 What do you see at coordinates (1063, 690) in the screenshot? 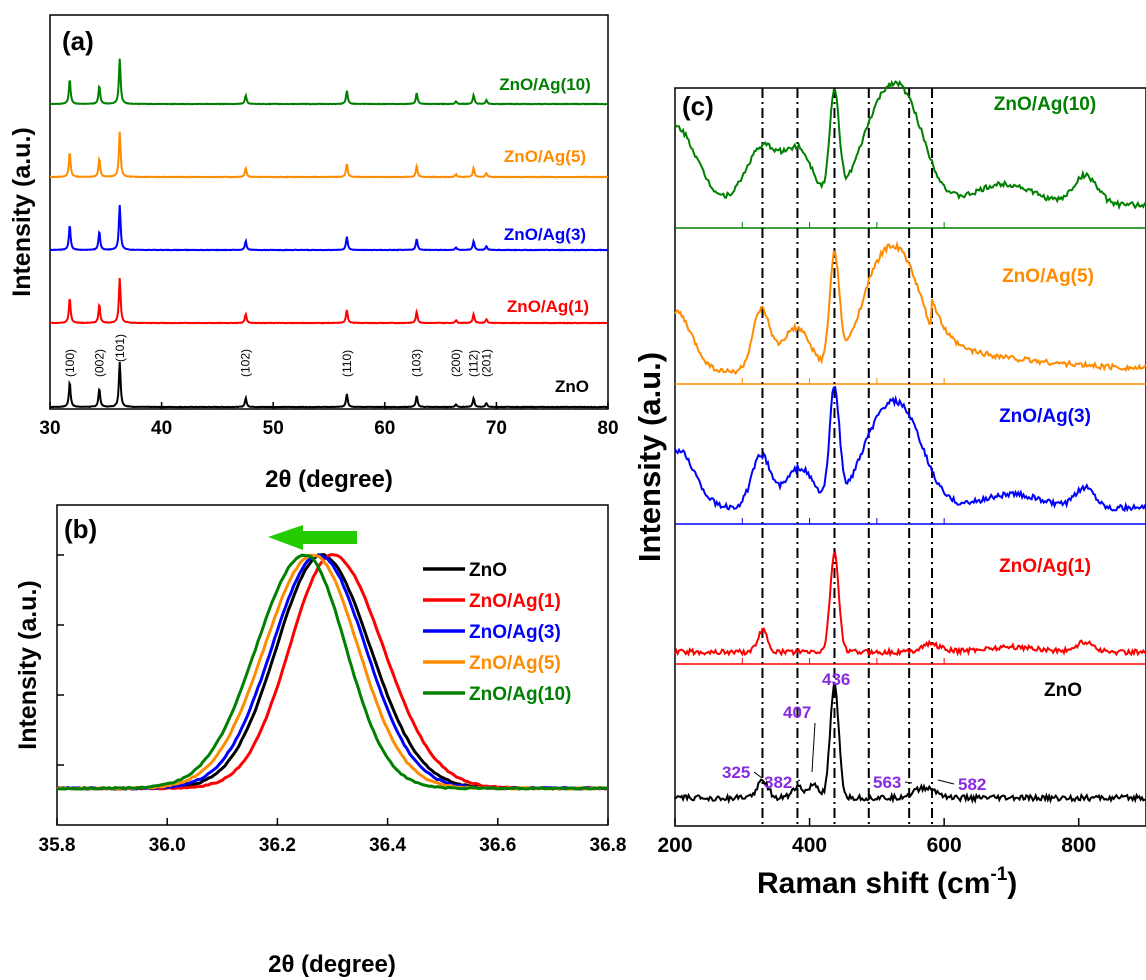
I see `raman-series-label: ZnO` at bounding box center [1063, 690].